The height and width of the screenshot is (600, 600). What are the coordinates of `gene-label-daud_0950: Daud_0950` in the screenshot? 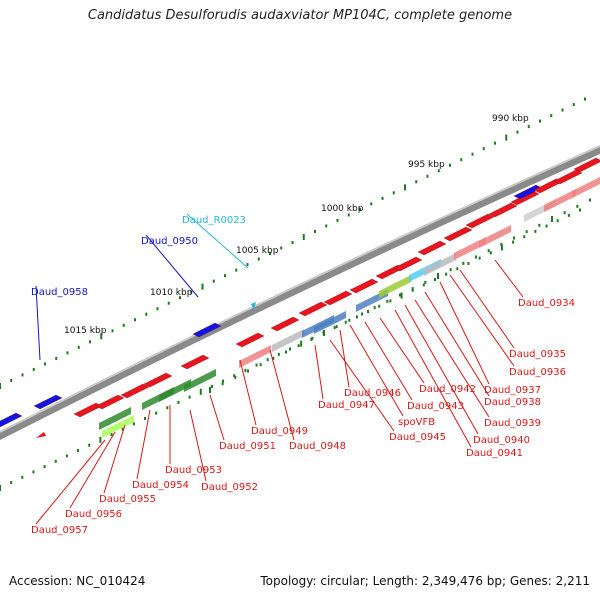 It's located at (169, 241).